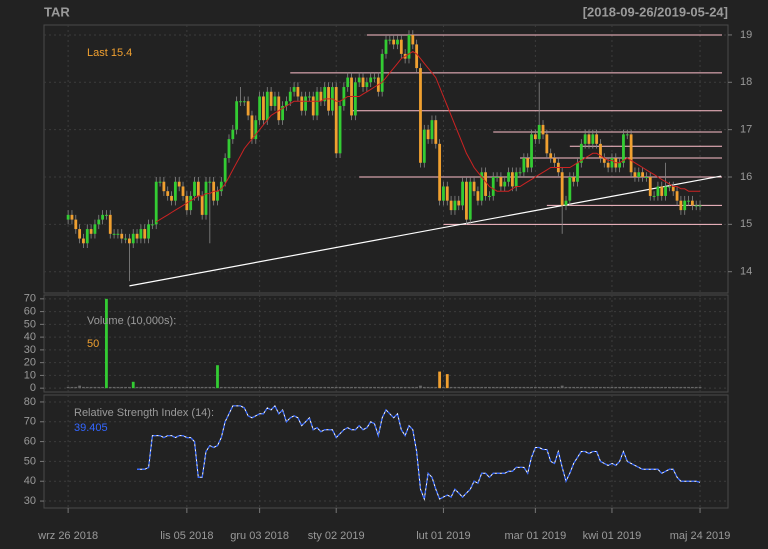 The image size is (768, 549). What do you see at coordinates (57, 11) in the screenshot?
I see `chart-title: TAR` at bounding box center [57, 11].